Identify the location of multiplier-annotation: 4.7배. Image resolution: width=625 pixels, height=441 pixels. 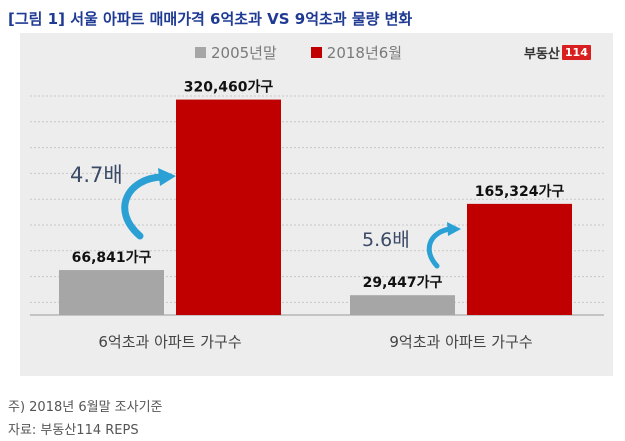
(96, 175).